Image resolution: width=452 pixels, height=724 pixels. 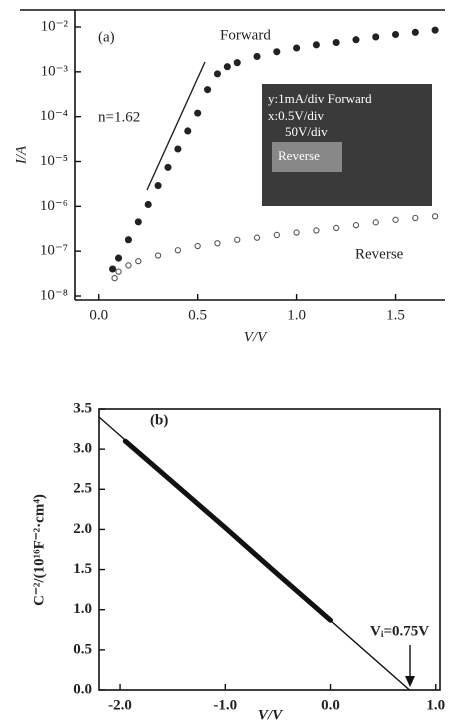 What do you see at coordinates (306, 131) in the screenshot?
I see `inset-text: 50V/div` at bounding box center [306, 131].